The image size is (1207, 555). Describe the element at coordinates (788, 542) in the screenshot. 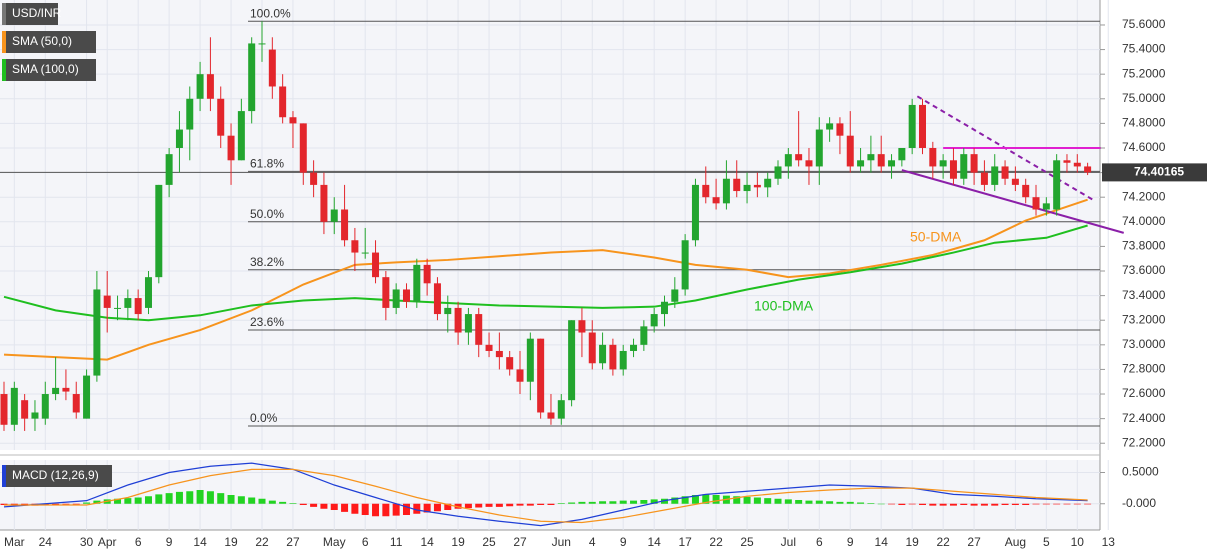

I see `x-tick-label: Jul` at that location.